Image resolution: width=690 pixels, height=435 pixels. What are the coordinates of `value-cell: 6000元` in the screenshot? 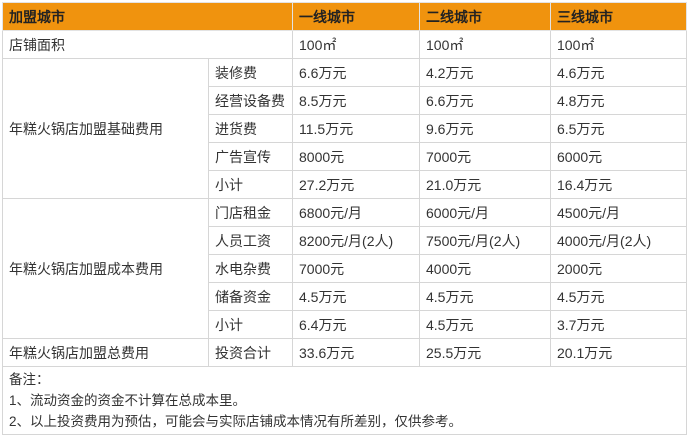 It's located at (618, 156).